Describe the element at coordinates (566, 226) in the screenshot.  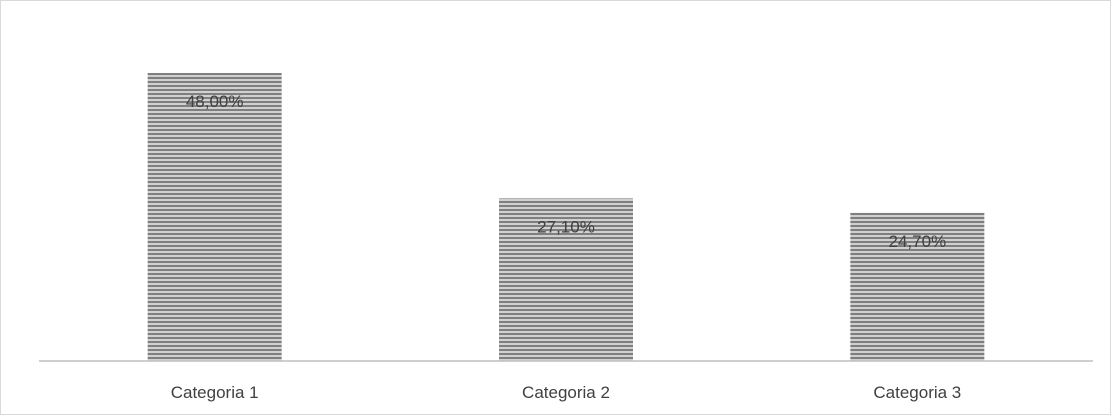
I see `data-label-2: 27,10%` at that location.